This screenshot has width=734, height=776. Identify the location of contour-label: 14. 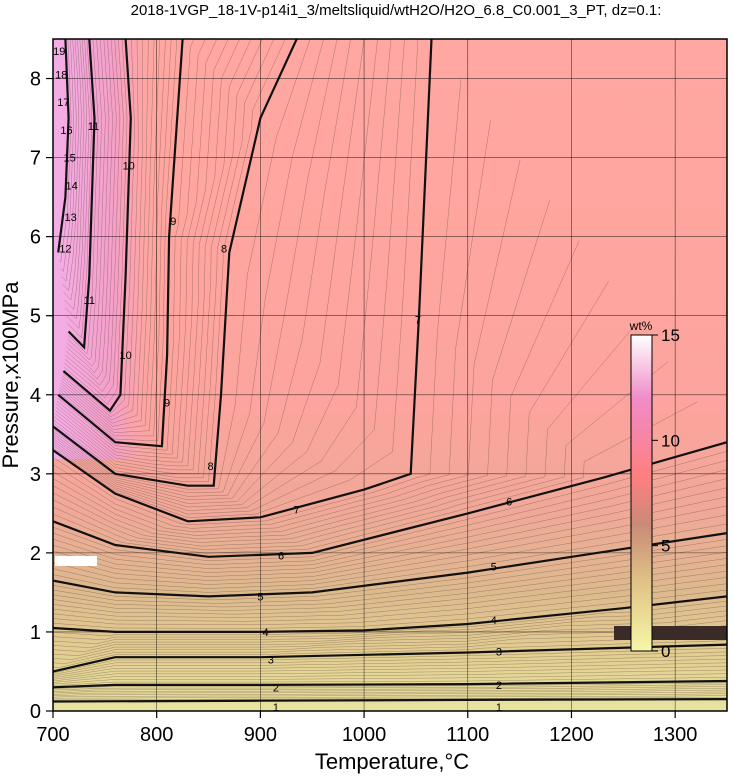
(72, 186).